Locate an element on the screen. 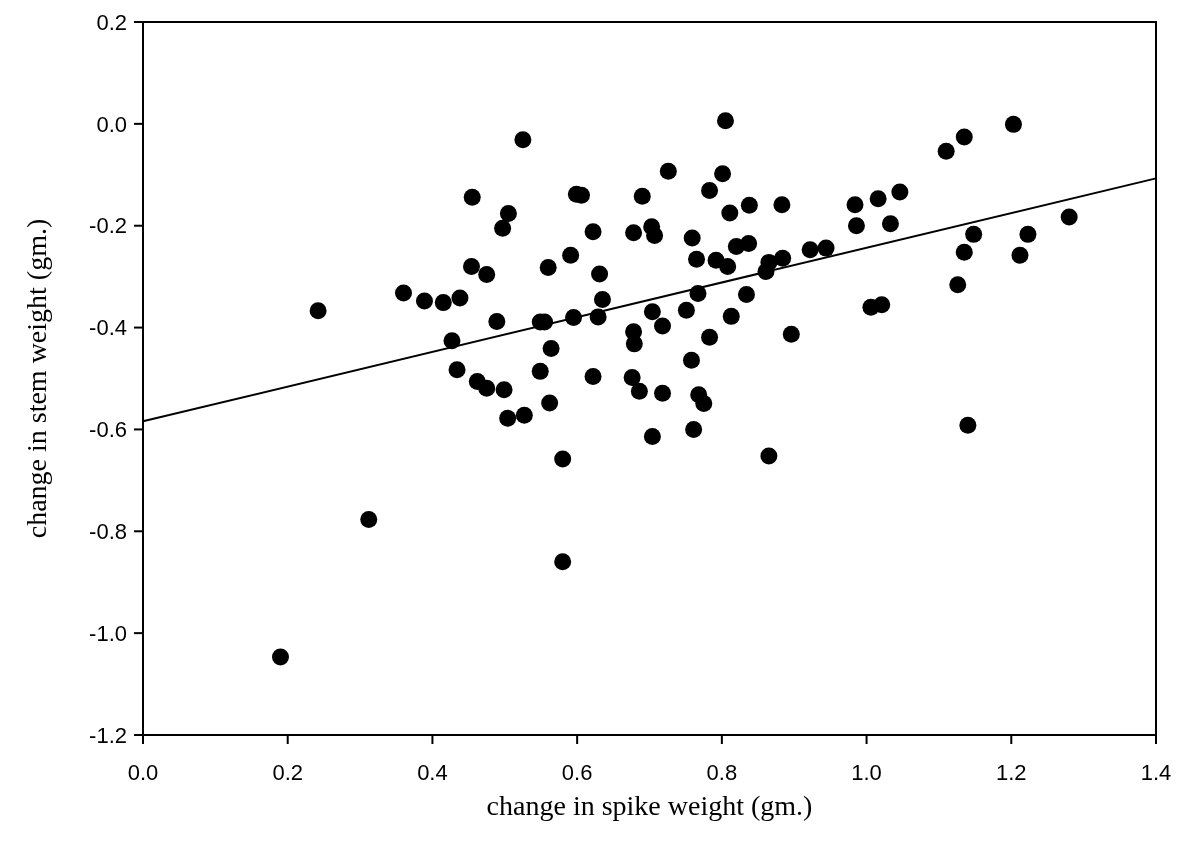 This screenshot has height=860, width=1194. x-tick-label: 0.0 is located at coordinates (143, 772).